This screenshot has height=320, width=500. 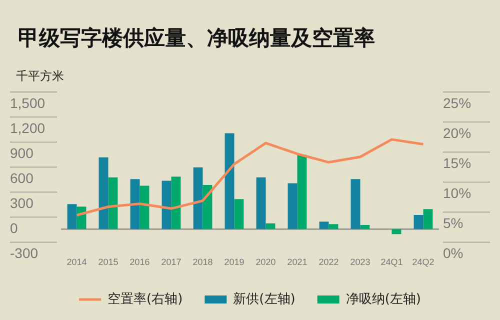 What do you see at coordinates (457, 162) in the screenshot?
I see `y2-tick-label: 15%` at bounding box center [457, 162].